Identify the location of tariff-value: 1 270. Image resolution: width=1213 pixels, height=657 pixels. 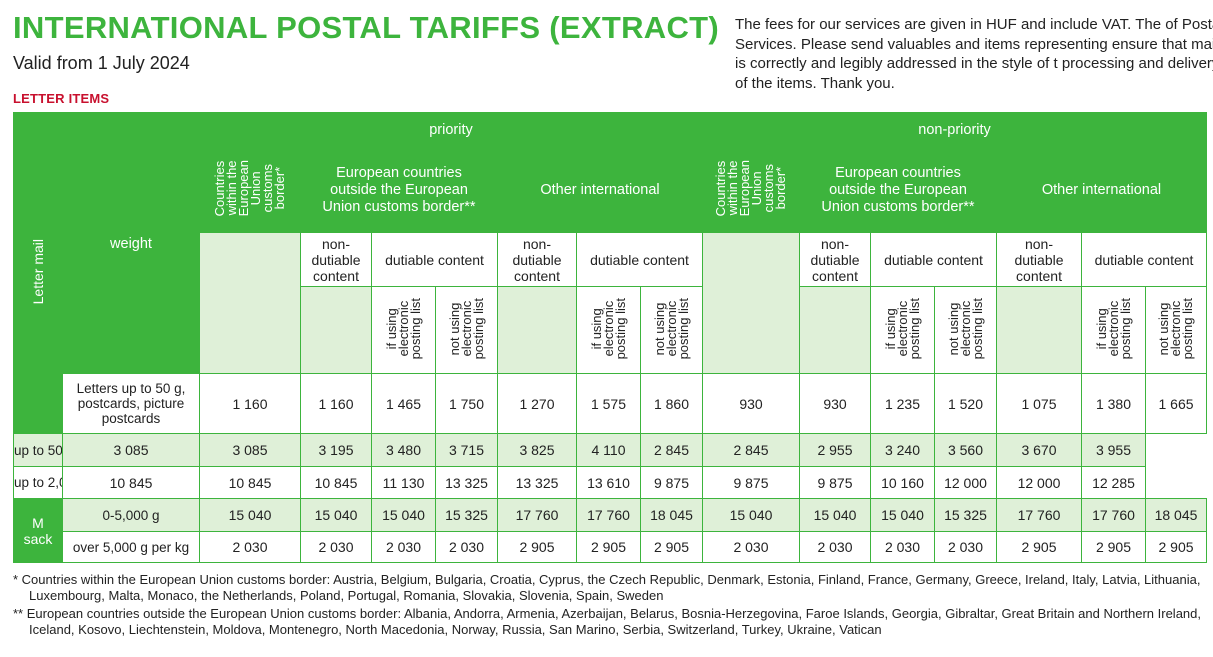
(537, 403).